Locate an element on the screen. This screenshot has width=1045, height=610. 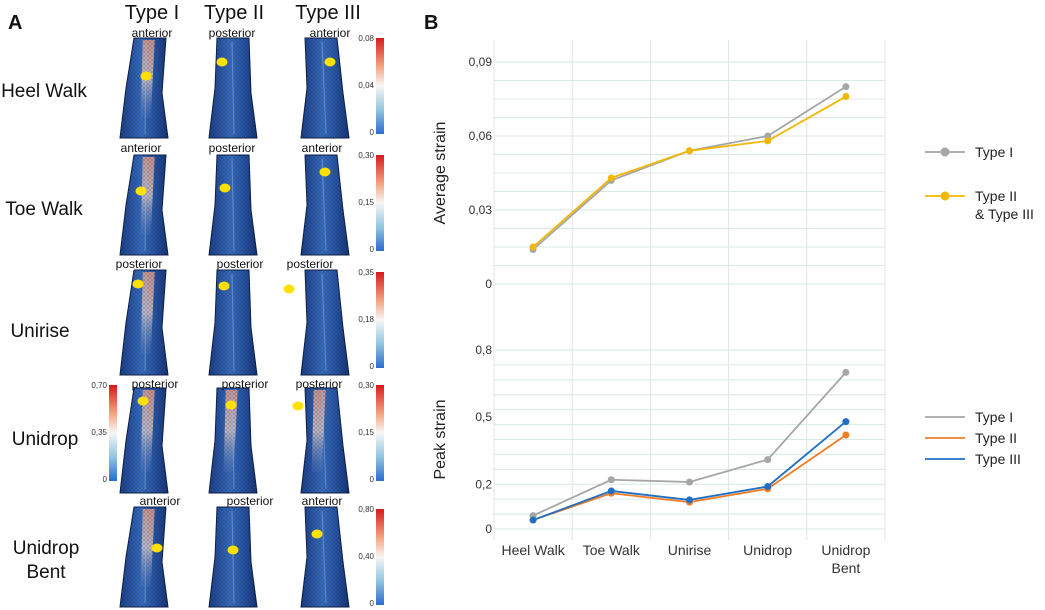
color-scale-tick: 0,70 is located at coordinates (99, 385).